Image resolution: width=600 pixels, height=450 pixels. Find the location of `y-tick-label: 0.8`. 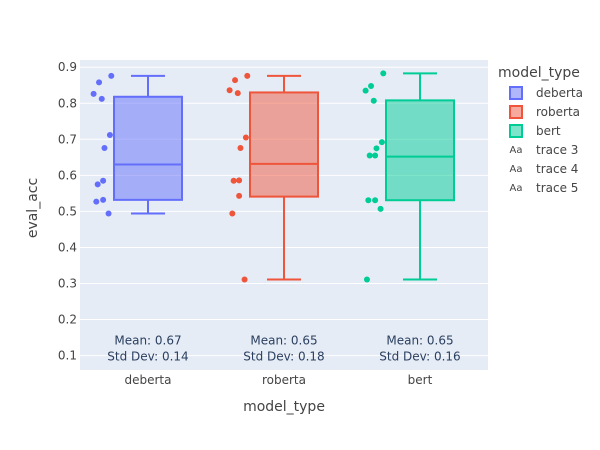

y-tick-label: 0.8 is located at coordinates (67, 103).